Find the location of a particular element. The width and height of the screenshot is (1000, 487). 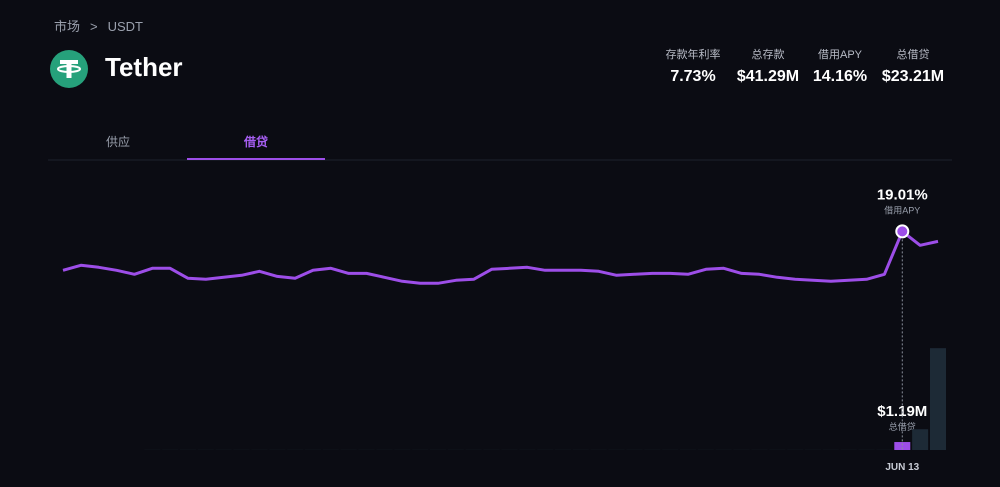

stat: 总借贷 $23.21M is located at coordinates (913, 66).